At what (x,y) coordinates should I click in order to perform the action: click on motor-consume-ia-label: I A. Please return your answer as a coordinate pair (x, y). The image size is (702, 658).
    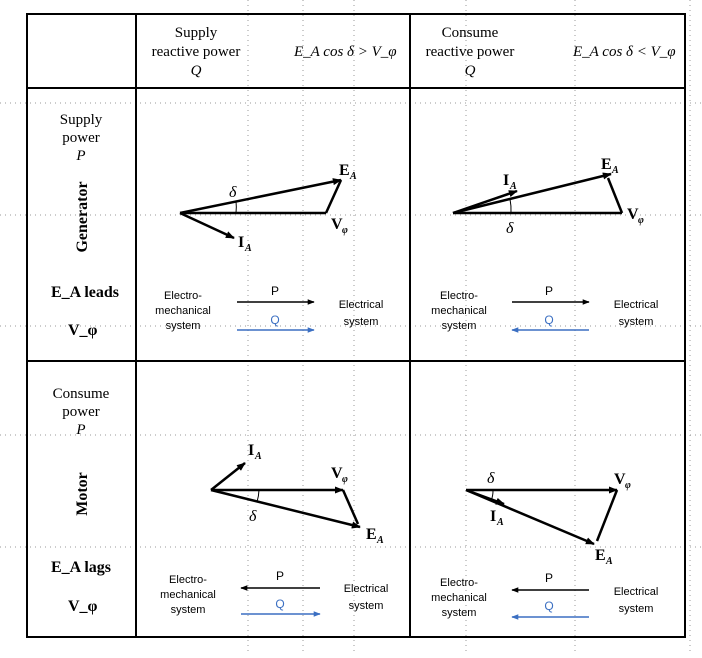
    Looking at the image, I should click on (497, 518).